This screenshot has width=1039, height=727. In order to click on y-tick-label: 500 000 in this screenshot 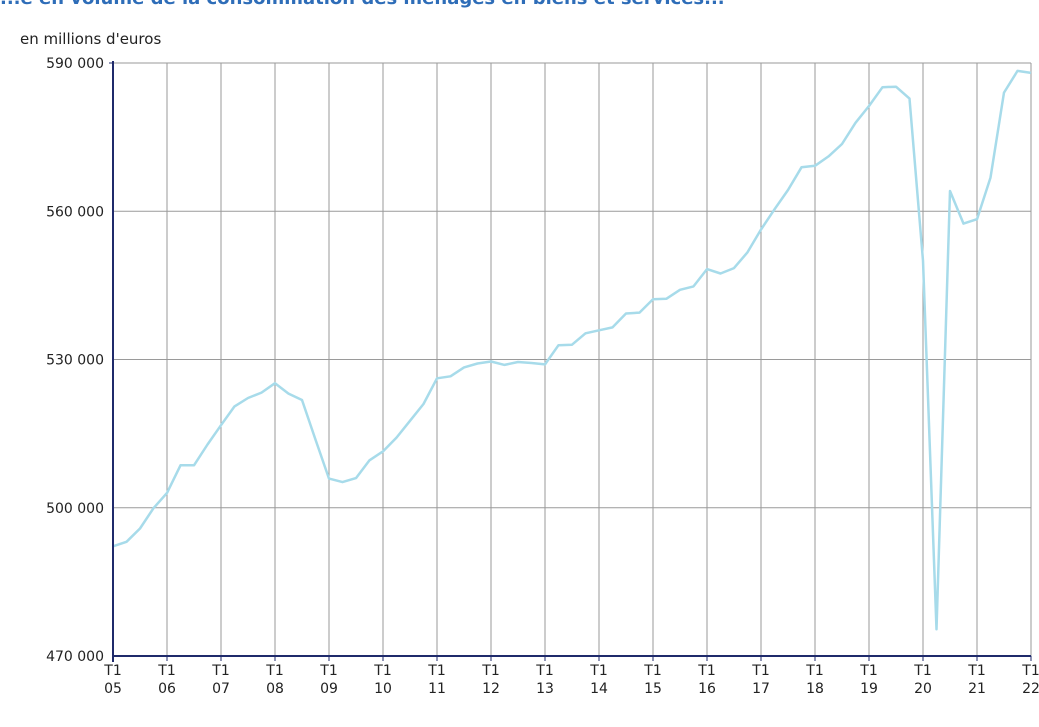, I will do `click(75, 509)`.